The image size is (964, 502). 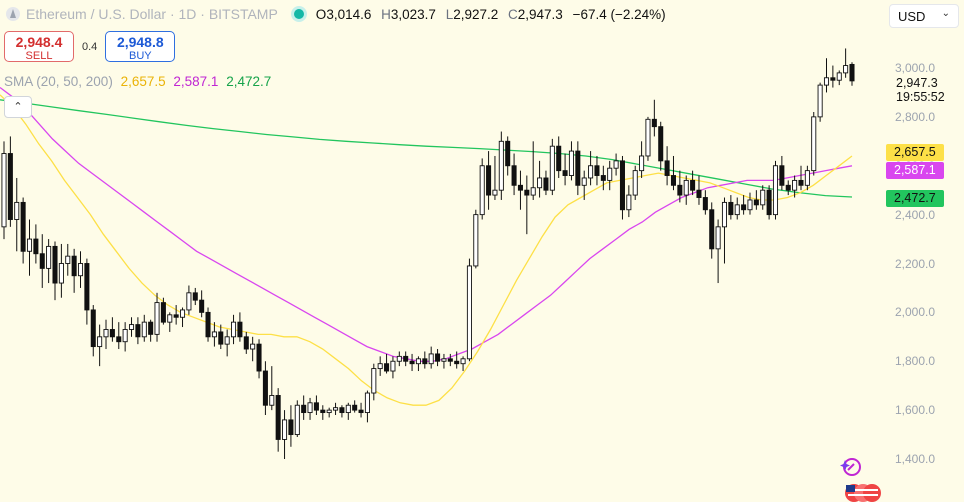 What do you see at coordinates (140, 46) in the screenshot?
I see `buy-button: 2,948.8 BUY` at bounding box center [140, 46].